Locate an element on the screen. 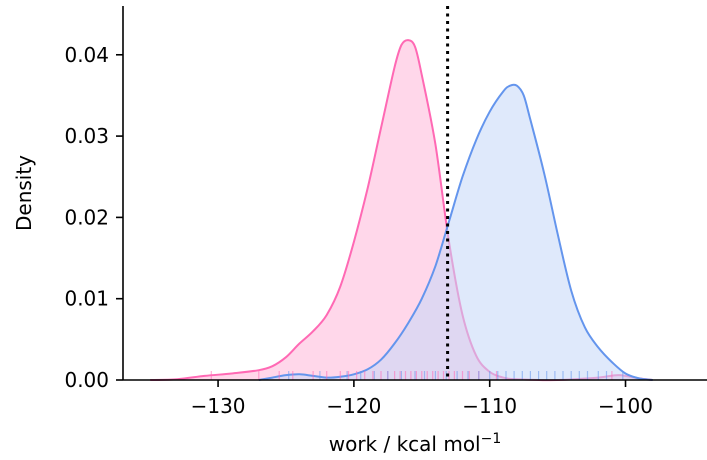 This screenshot has width=707, height=460. y-axis-label: Density is located at coordinates (24, 193).